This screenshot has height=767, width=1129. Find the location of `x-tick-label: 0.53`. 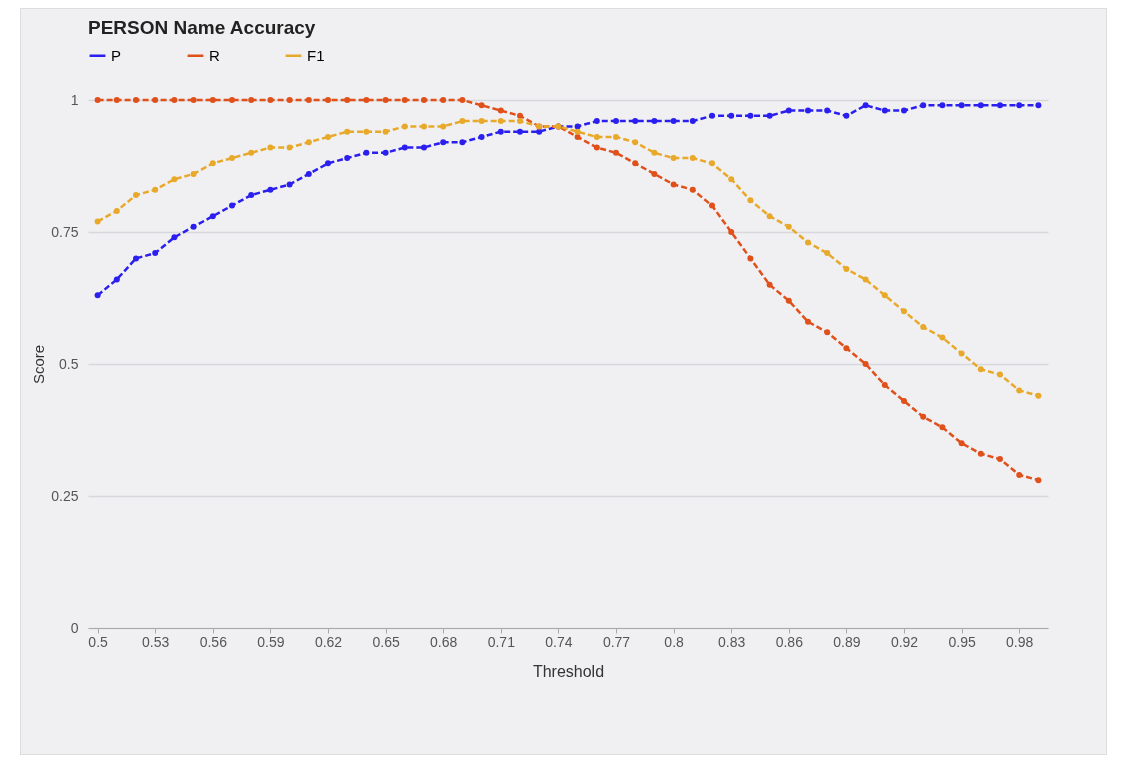

x-tick-label: 0.53 is located at coordinates (156, 641).